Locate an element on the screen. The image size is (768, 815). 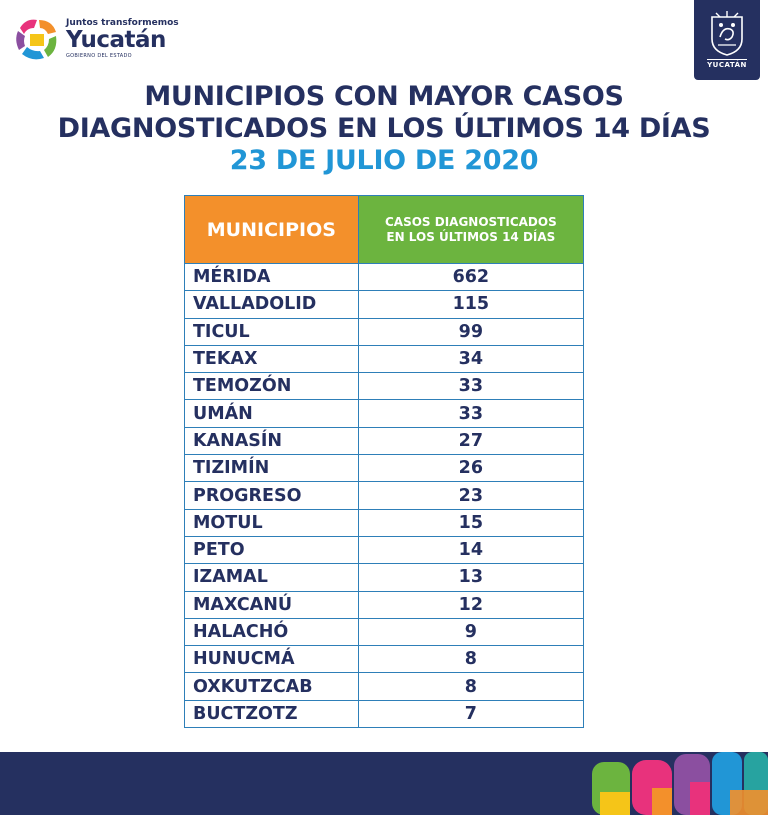
footer-band is located at coordinates (384, 783).